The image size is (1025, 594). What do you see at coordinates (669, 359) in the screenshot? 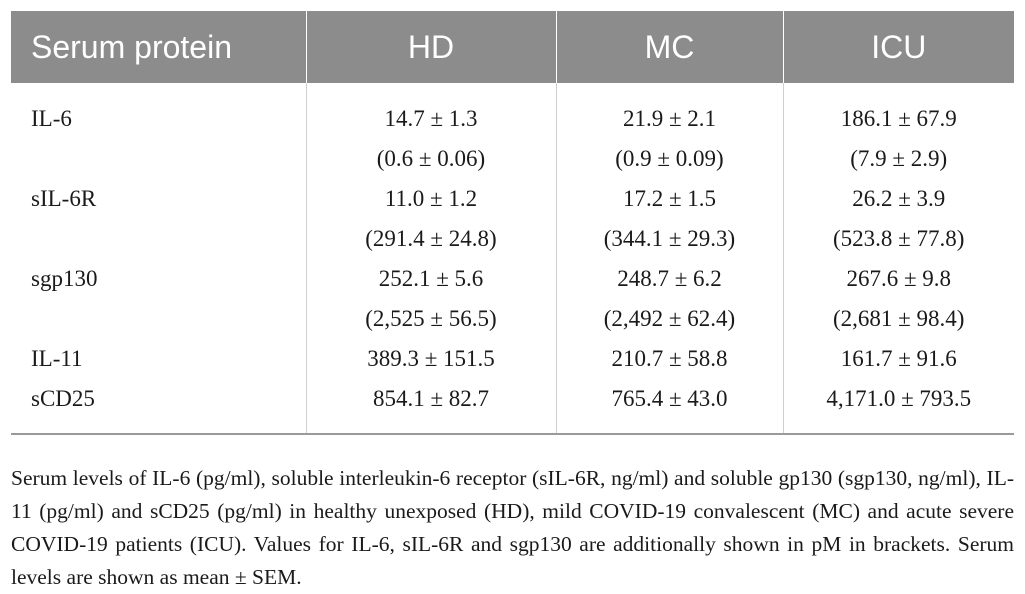
I see `cell-mc: 210.7 ± 58.8` at bounding box center [669, 359].